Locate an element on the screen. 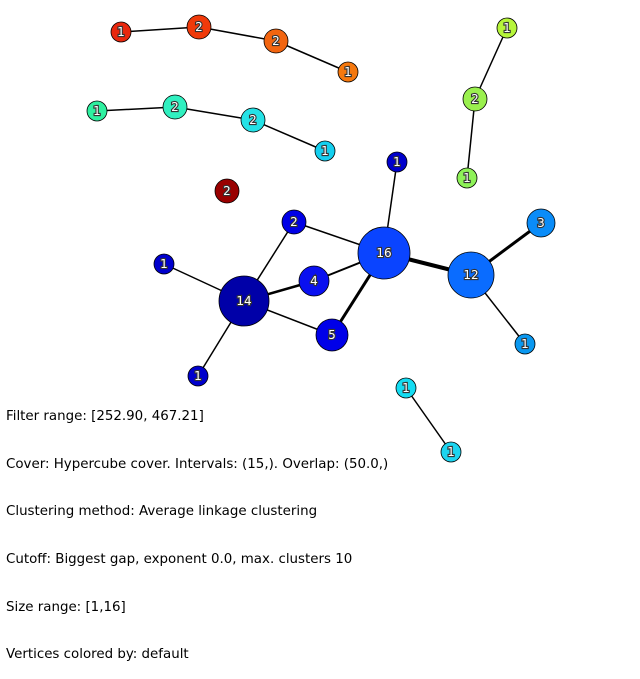 This screenshot has width=640, height=679. graph-node: 14 is located at coordinates (244, 301).